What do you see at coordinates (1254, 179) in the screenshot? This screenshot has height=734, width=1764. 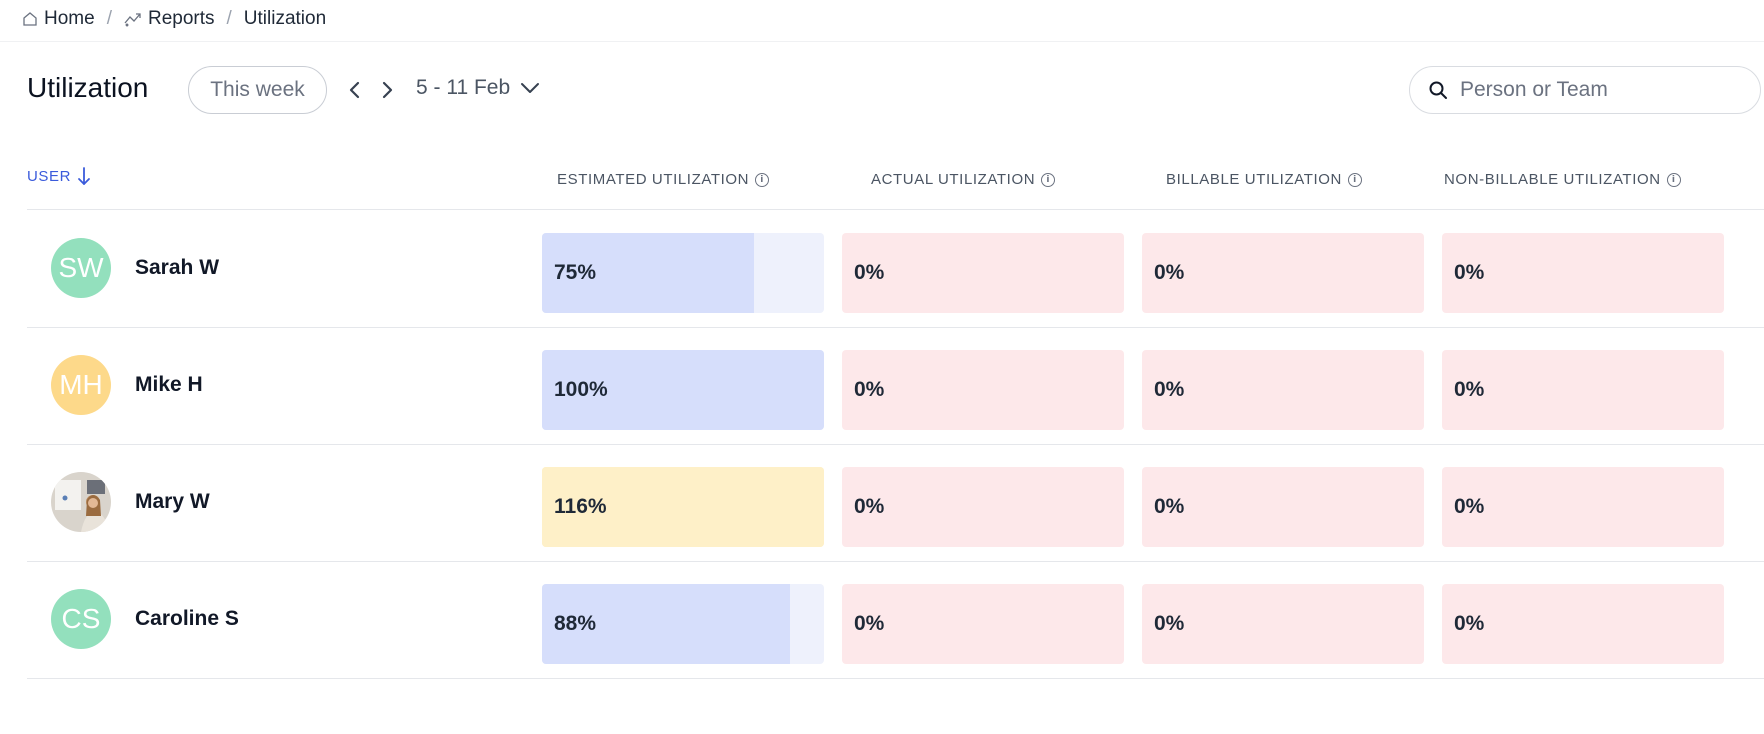 I see `column-header-billable-label: BILLABLE UTILIZATION` at bounding box center [1254, 179].